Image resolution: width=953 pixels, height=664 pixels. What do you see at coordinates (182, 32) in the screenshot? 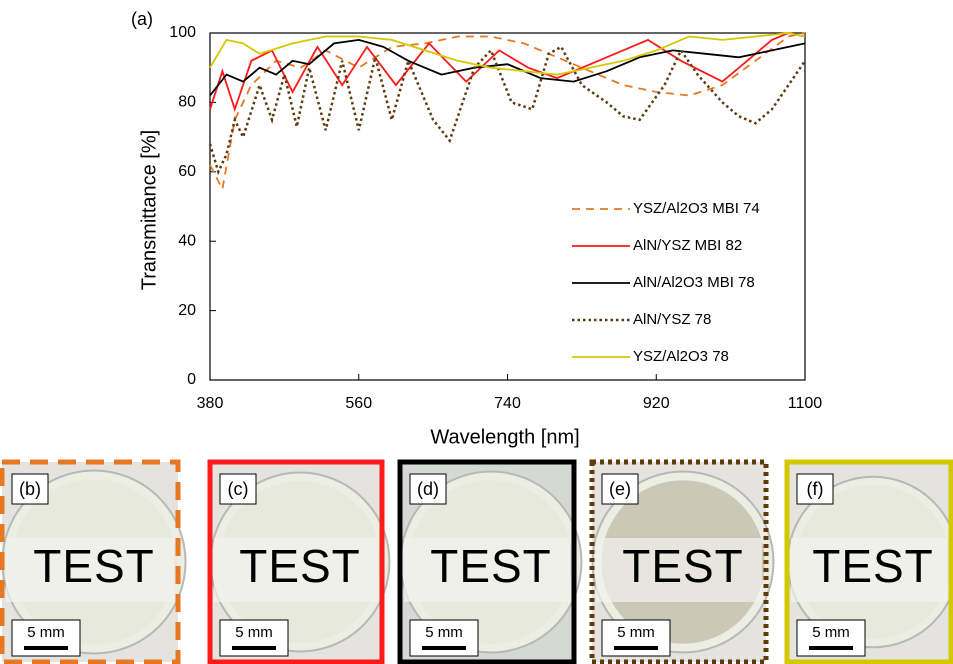
I see `y-tick-label: 100` at bounding box center [182, 32].